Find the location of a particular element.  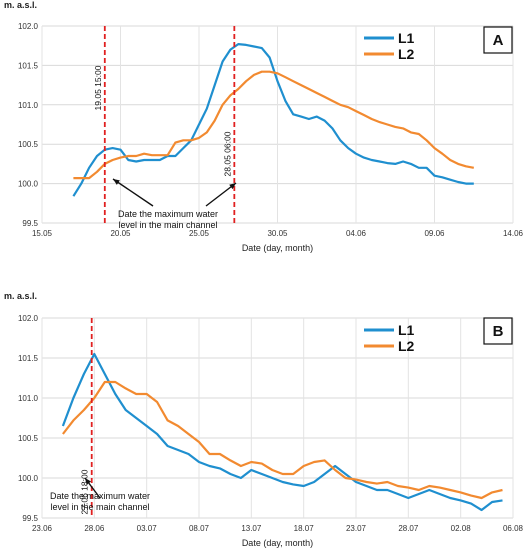

marker-date-label: 27.06 18:00 is located at coordinates (85, 491).